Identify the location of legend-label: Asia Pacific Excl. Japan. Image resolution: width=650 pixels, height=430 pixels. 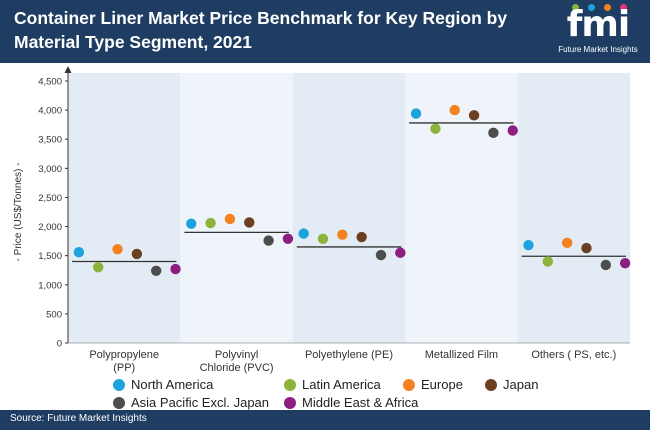
(200, 402).